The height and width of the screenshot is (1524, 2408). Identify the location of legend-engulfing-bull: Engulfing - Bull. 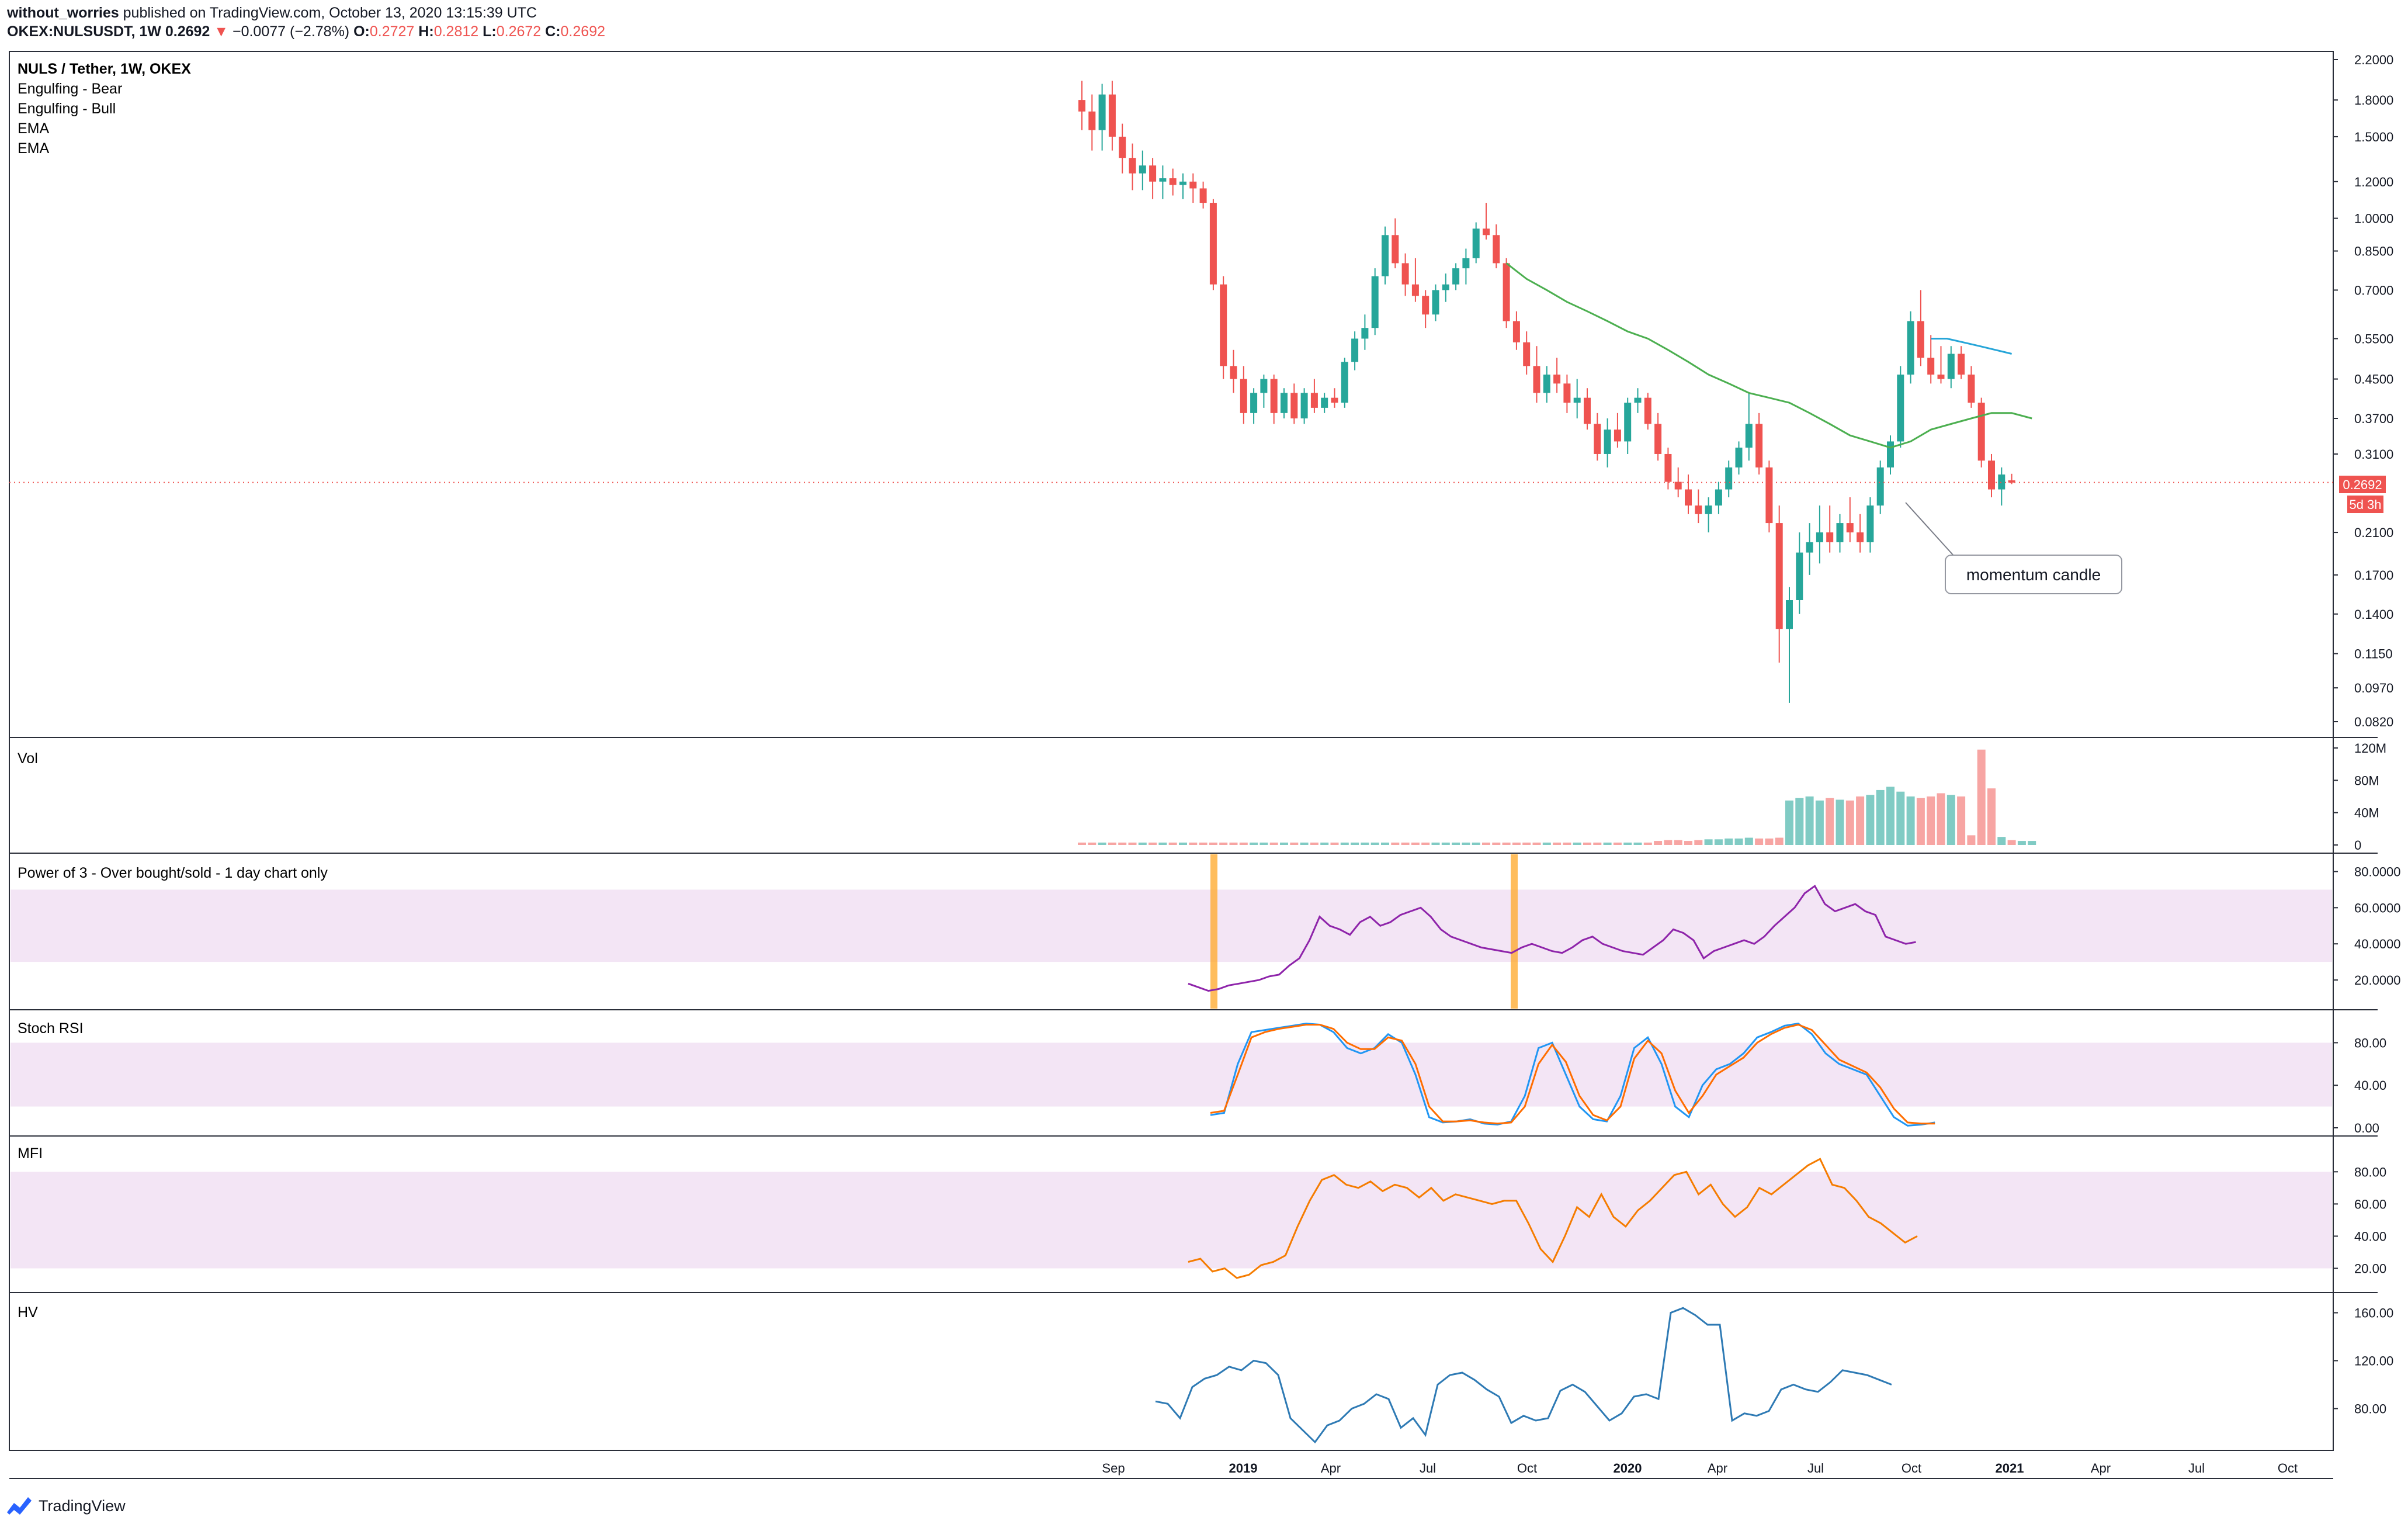
(67, 109).